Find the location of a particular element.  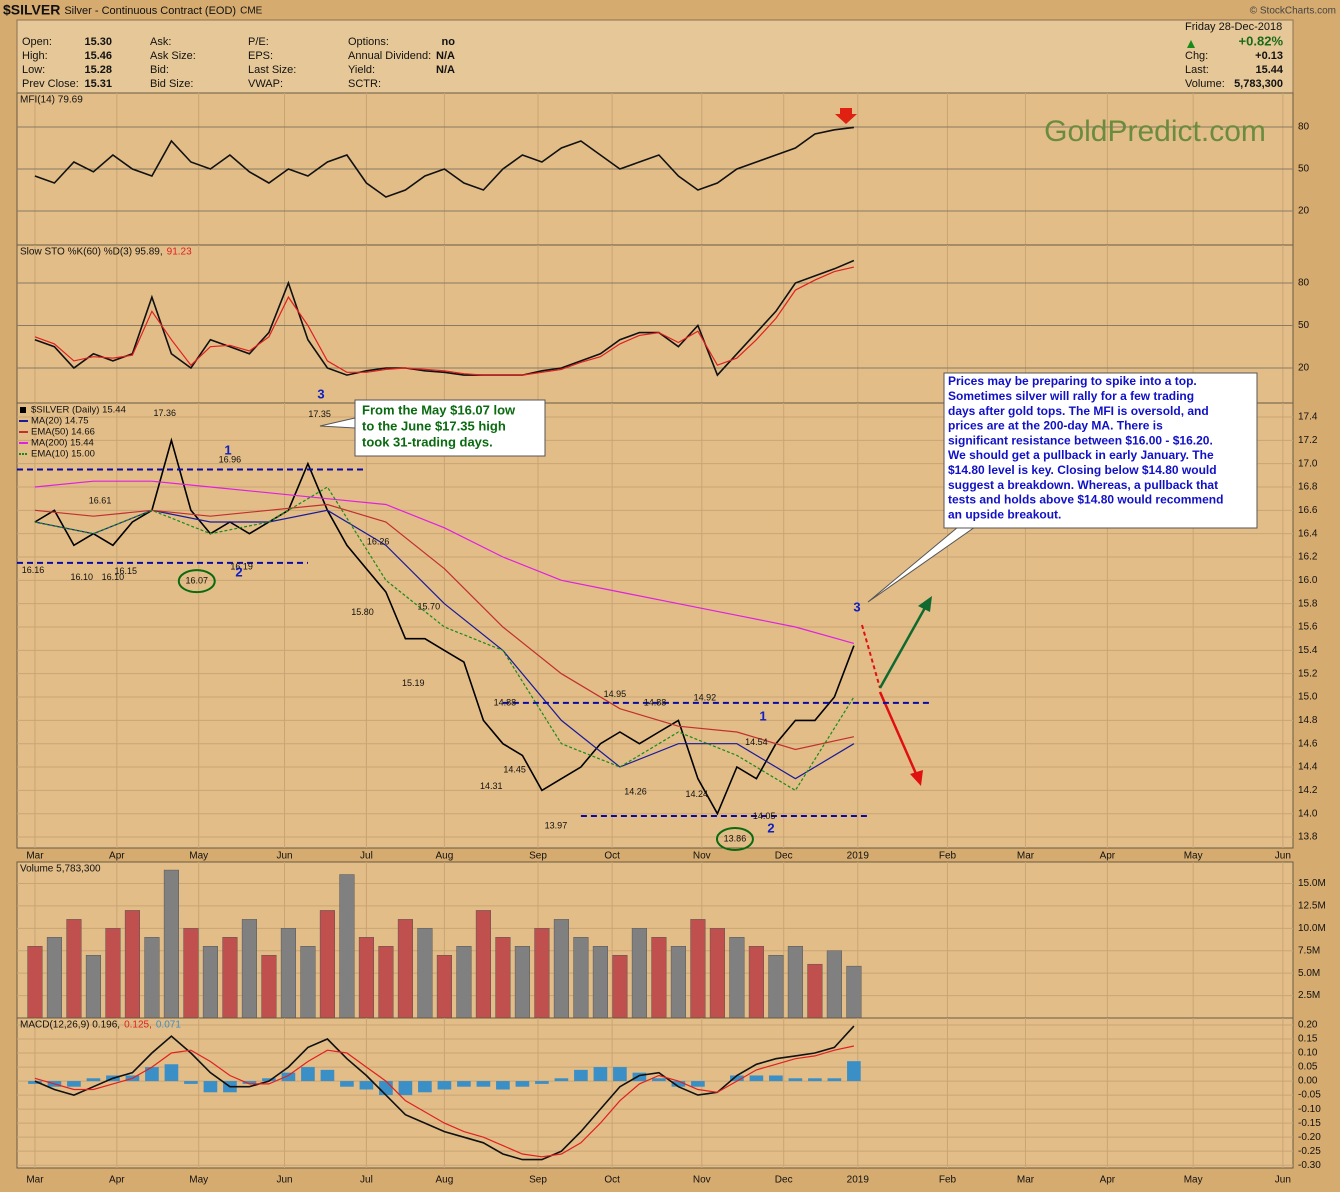

legend-label: EMA(50) 14.66 is located at coordinates (63, 432).